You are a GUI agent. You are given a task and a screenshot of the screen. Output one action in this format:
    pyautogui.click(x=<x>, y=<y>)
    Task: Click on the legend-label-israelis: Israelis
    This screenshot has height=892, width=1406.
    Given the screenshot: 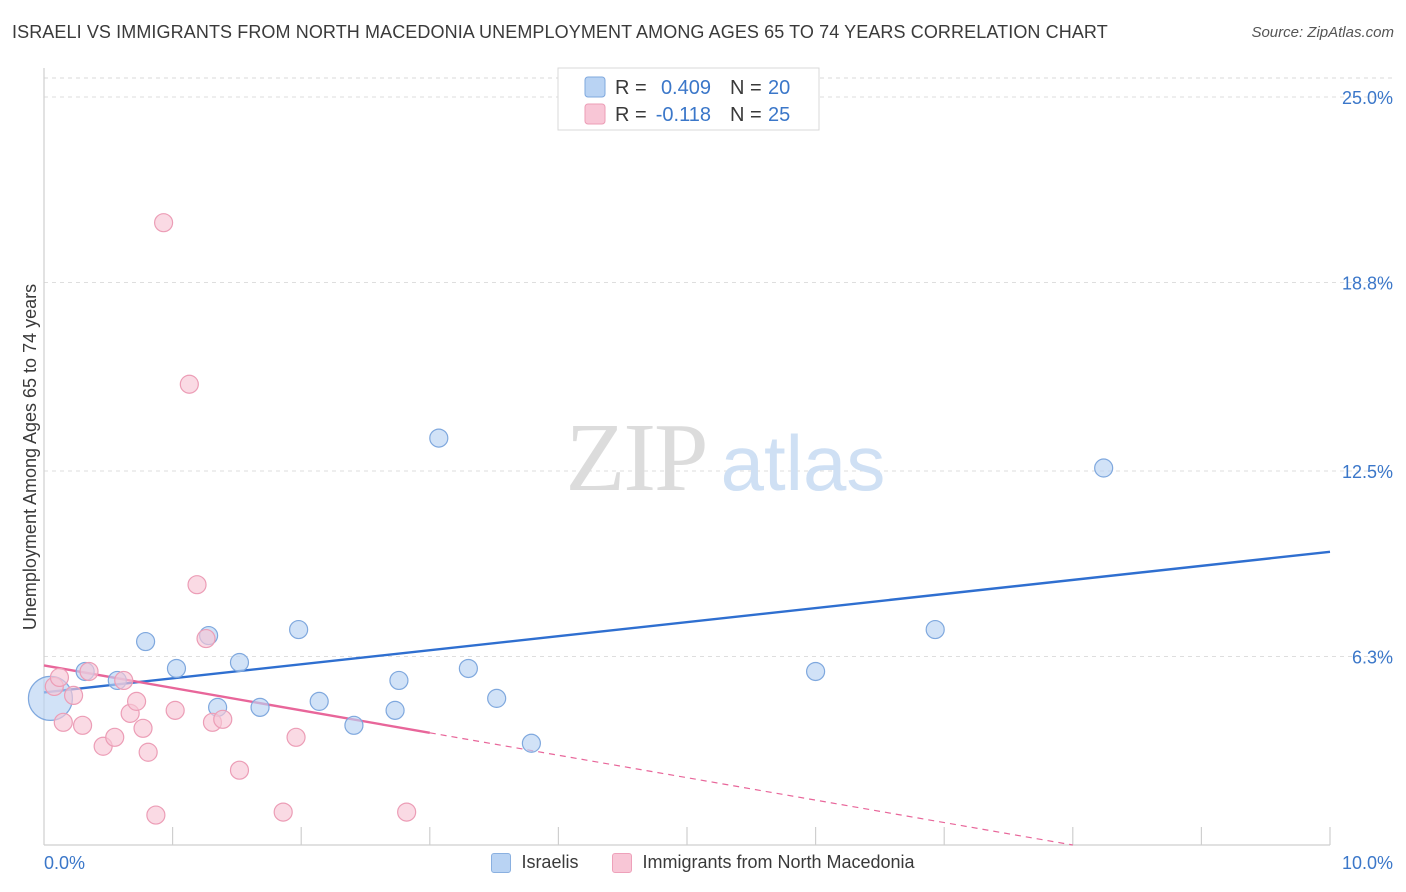 What is the action you would take?
    pyautogui.click(x=550, y=862)
    